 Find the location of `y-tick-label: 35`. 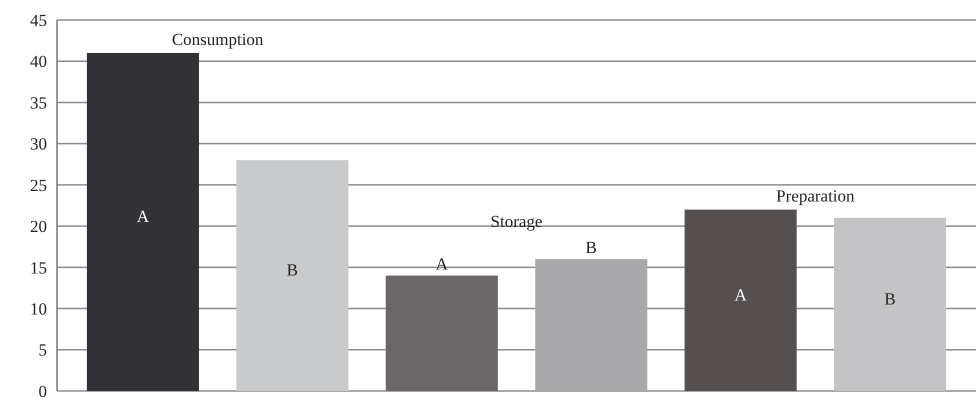

y-tick-label: 35 is located at coordinates (38, 102).